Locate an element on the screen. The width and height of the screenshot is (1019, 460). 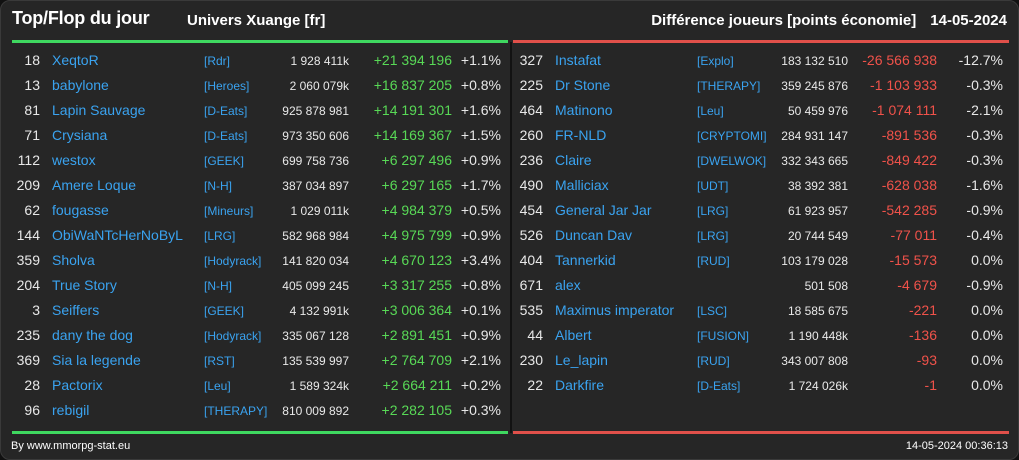
points-difference: -77 011 is located at coordinates (913, 235).